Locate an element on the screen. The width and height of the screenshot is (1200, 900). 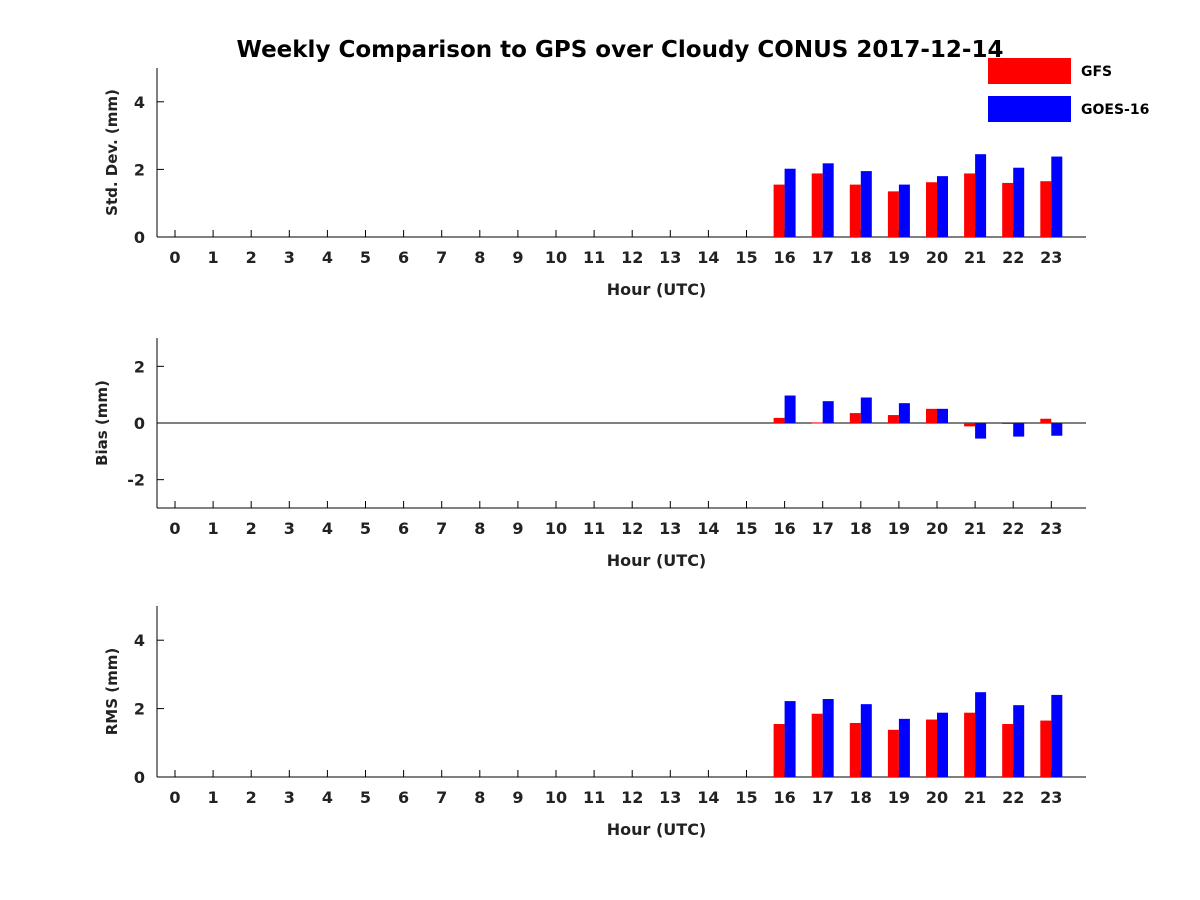
x-tick-label: 9 is located at coordinates (517, 797).